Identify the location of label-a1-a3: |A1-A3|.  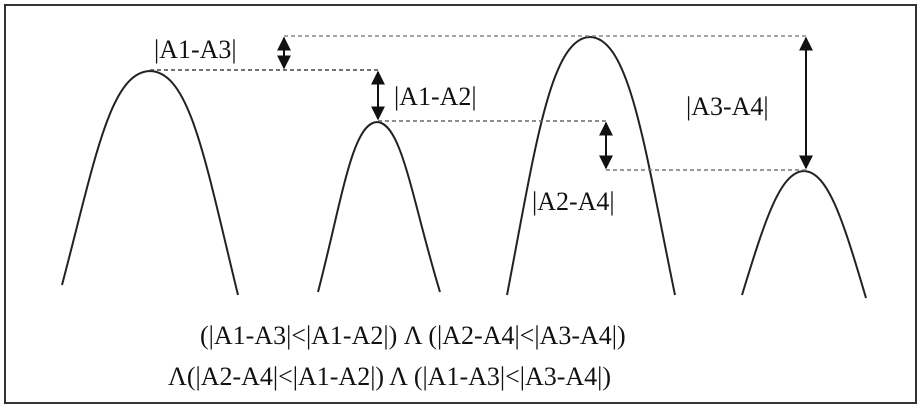
(195, 49).